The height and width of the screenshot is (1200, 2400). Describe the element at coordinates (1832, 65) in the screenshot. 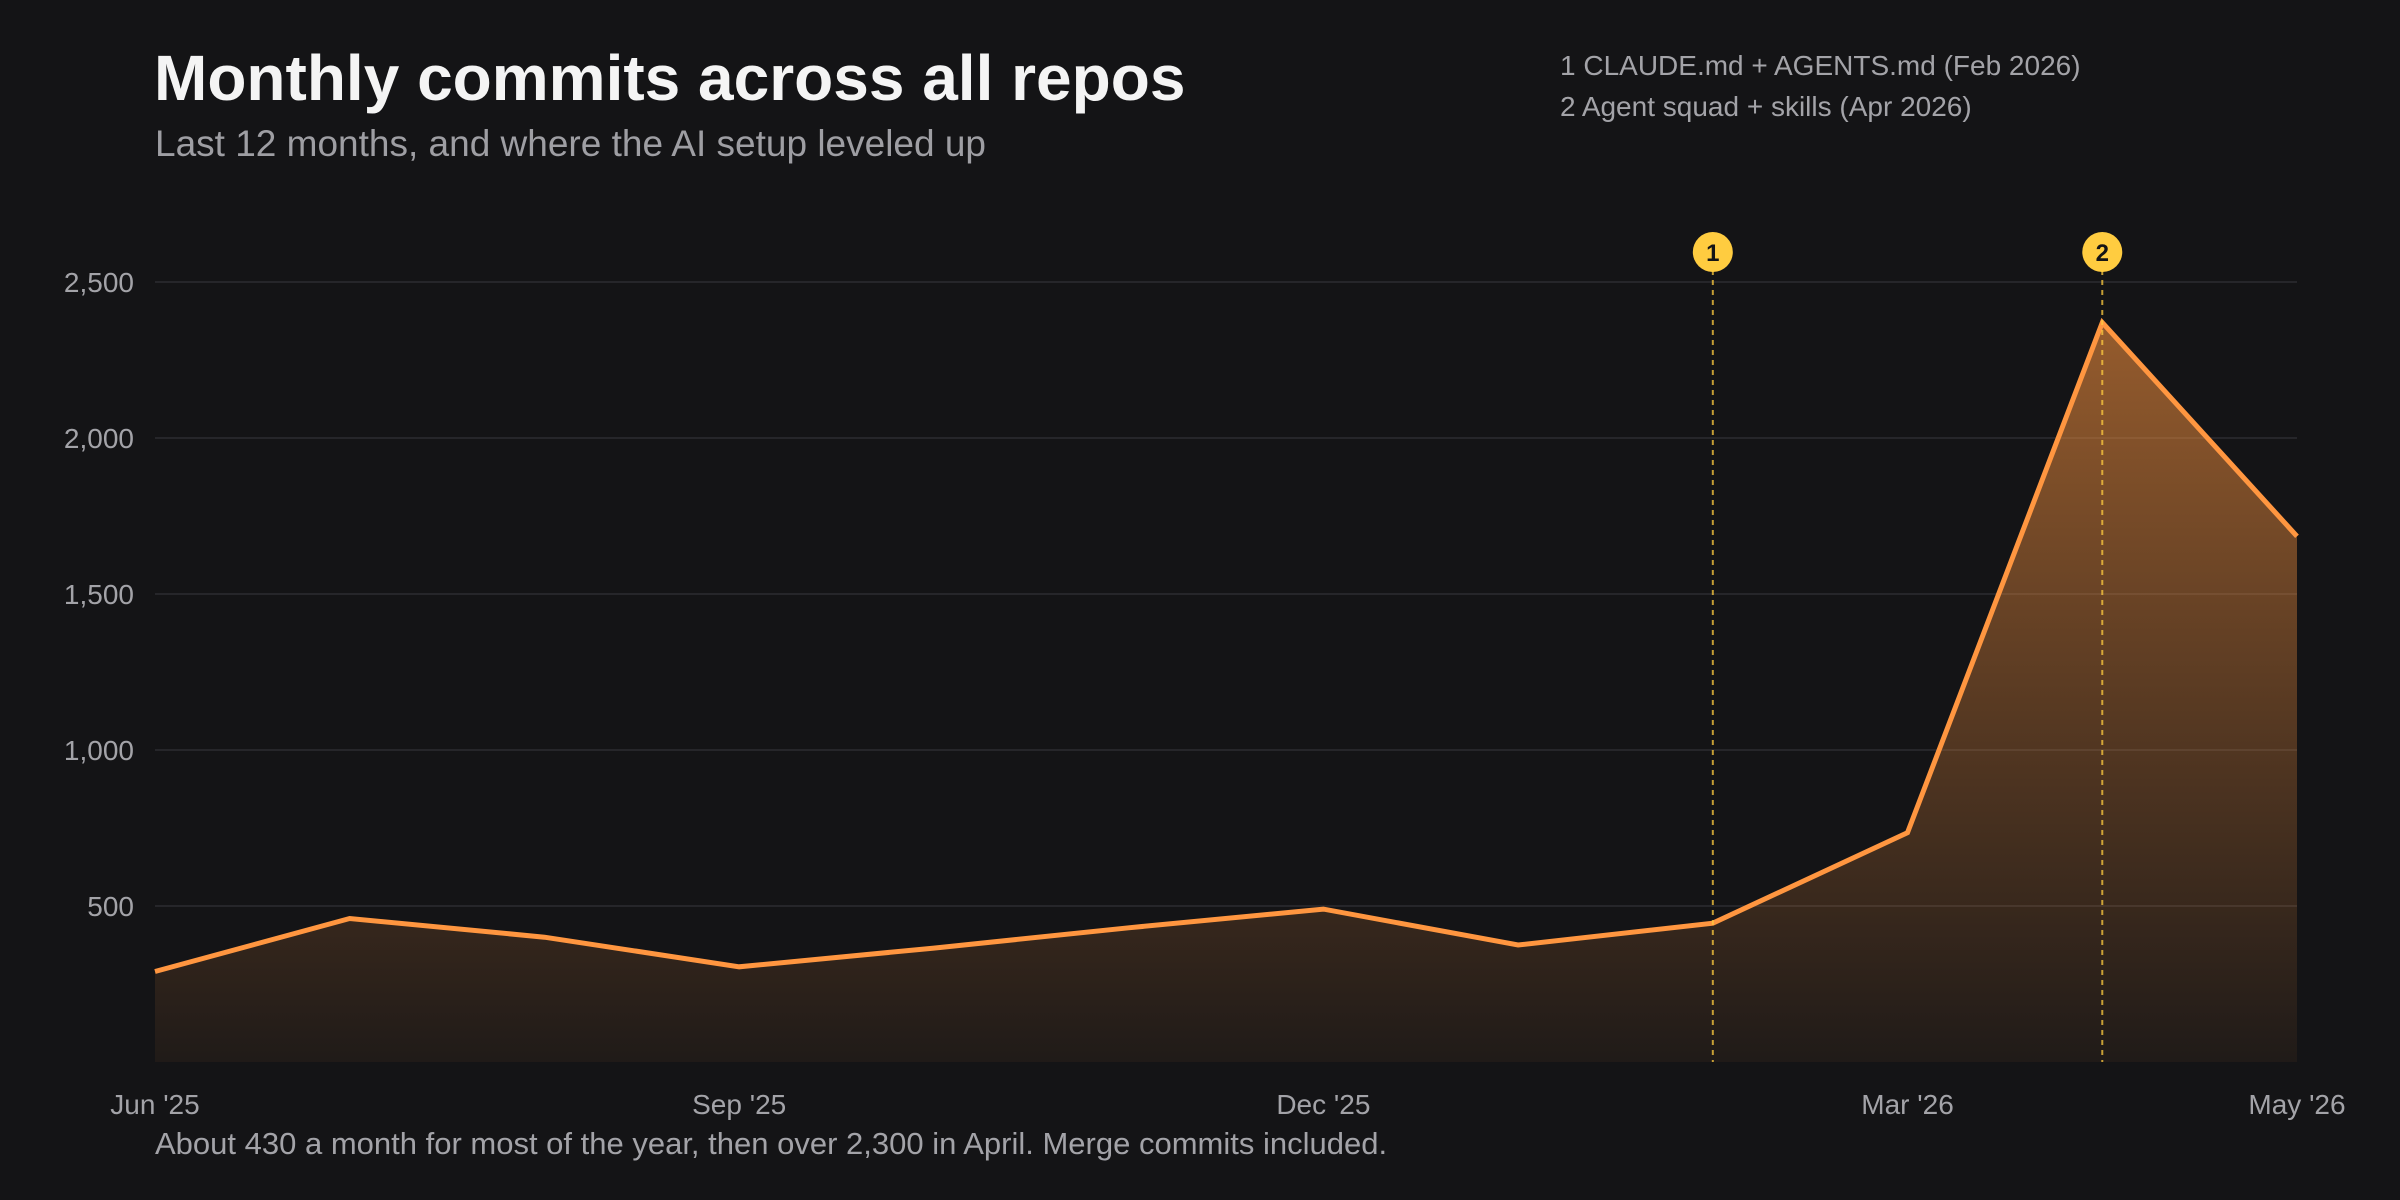

I see `legend-text: CLAUDE.md + AGENTS.md (Feb 2026)` at that location.